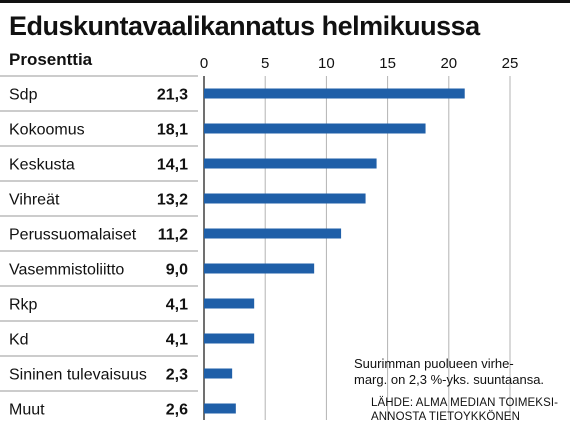 The height and width of the screenshot is (428, 570). Describe the element at coordinates (23, 305) in the screenshot. I see `category-label: Rkp` at that location.